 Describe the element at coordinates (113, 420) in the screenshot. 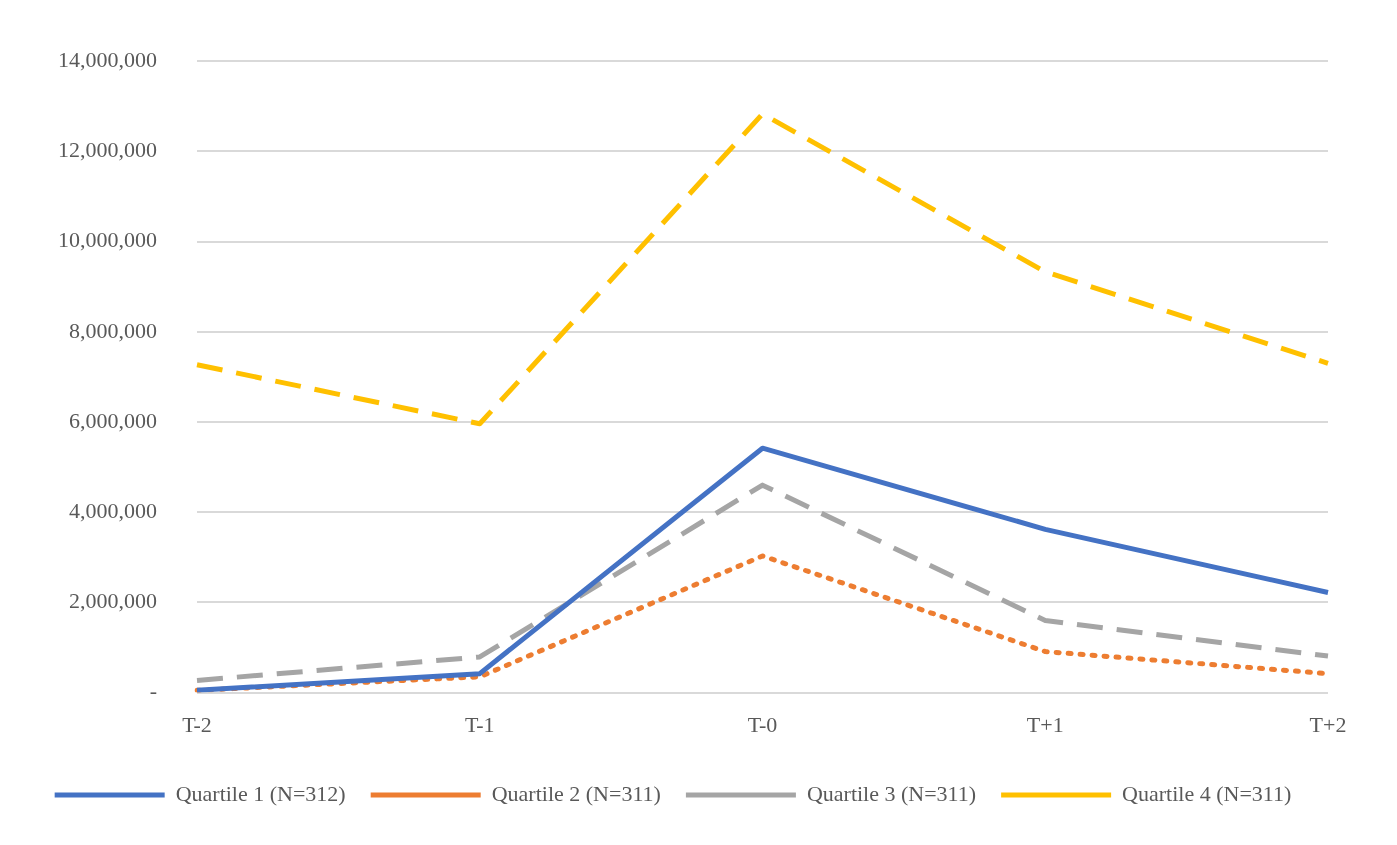

I see `y-tick-label: 6,000,000` at that location.